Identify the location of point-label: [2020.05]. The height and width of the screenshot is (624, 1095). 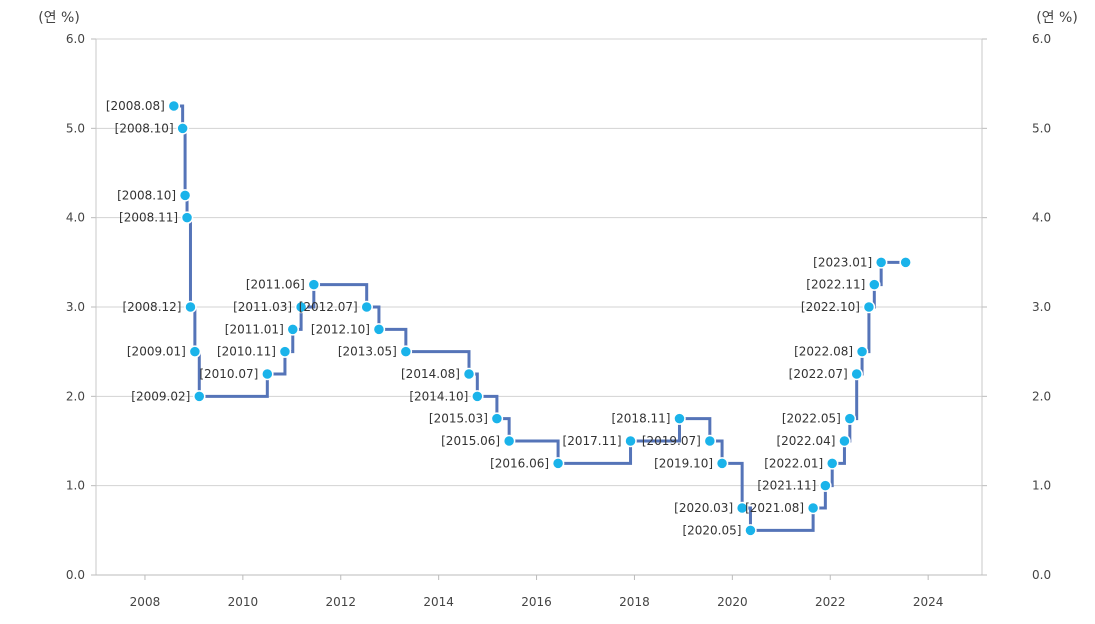
(711, 530).